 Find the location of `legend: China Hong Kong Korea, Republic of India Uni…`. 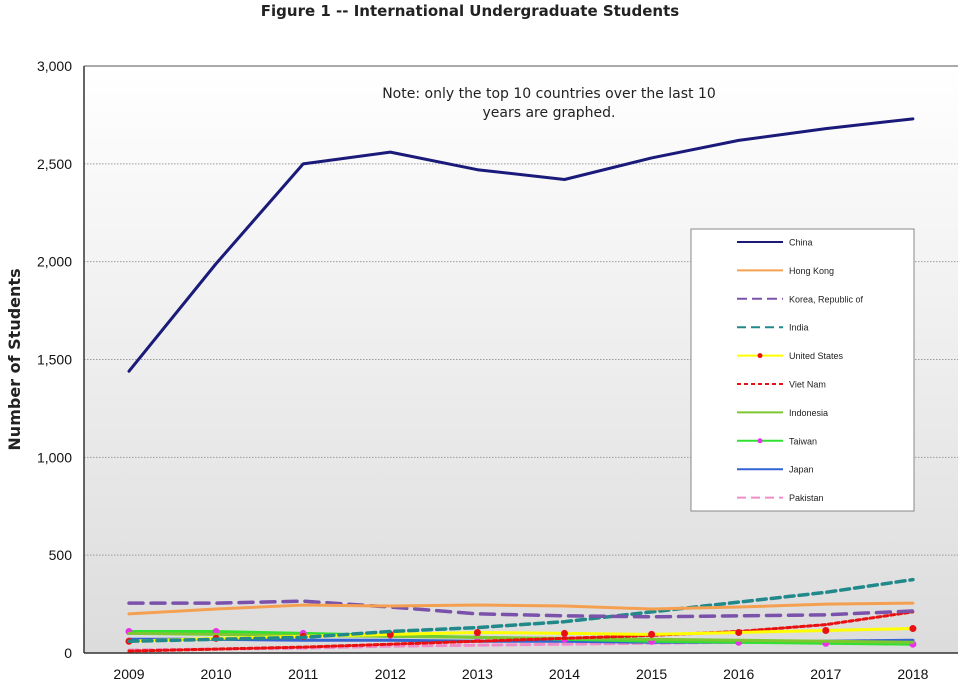

legend: China Hong Kong Korea, Republic of India Uni… is located at coordinates (802, 370).